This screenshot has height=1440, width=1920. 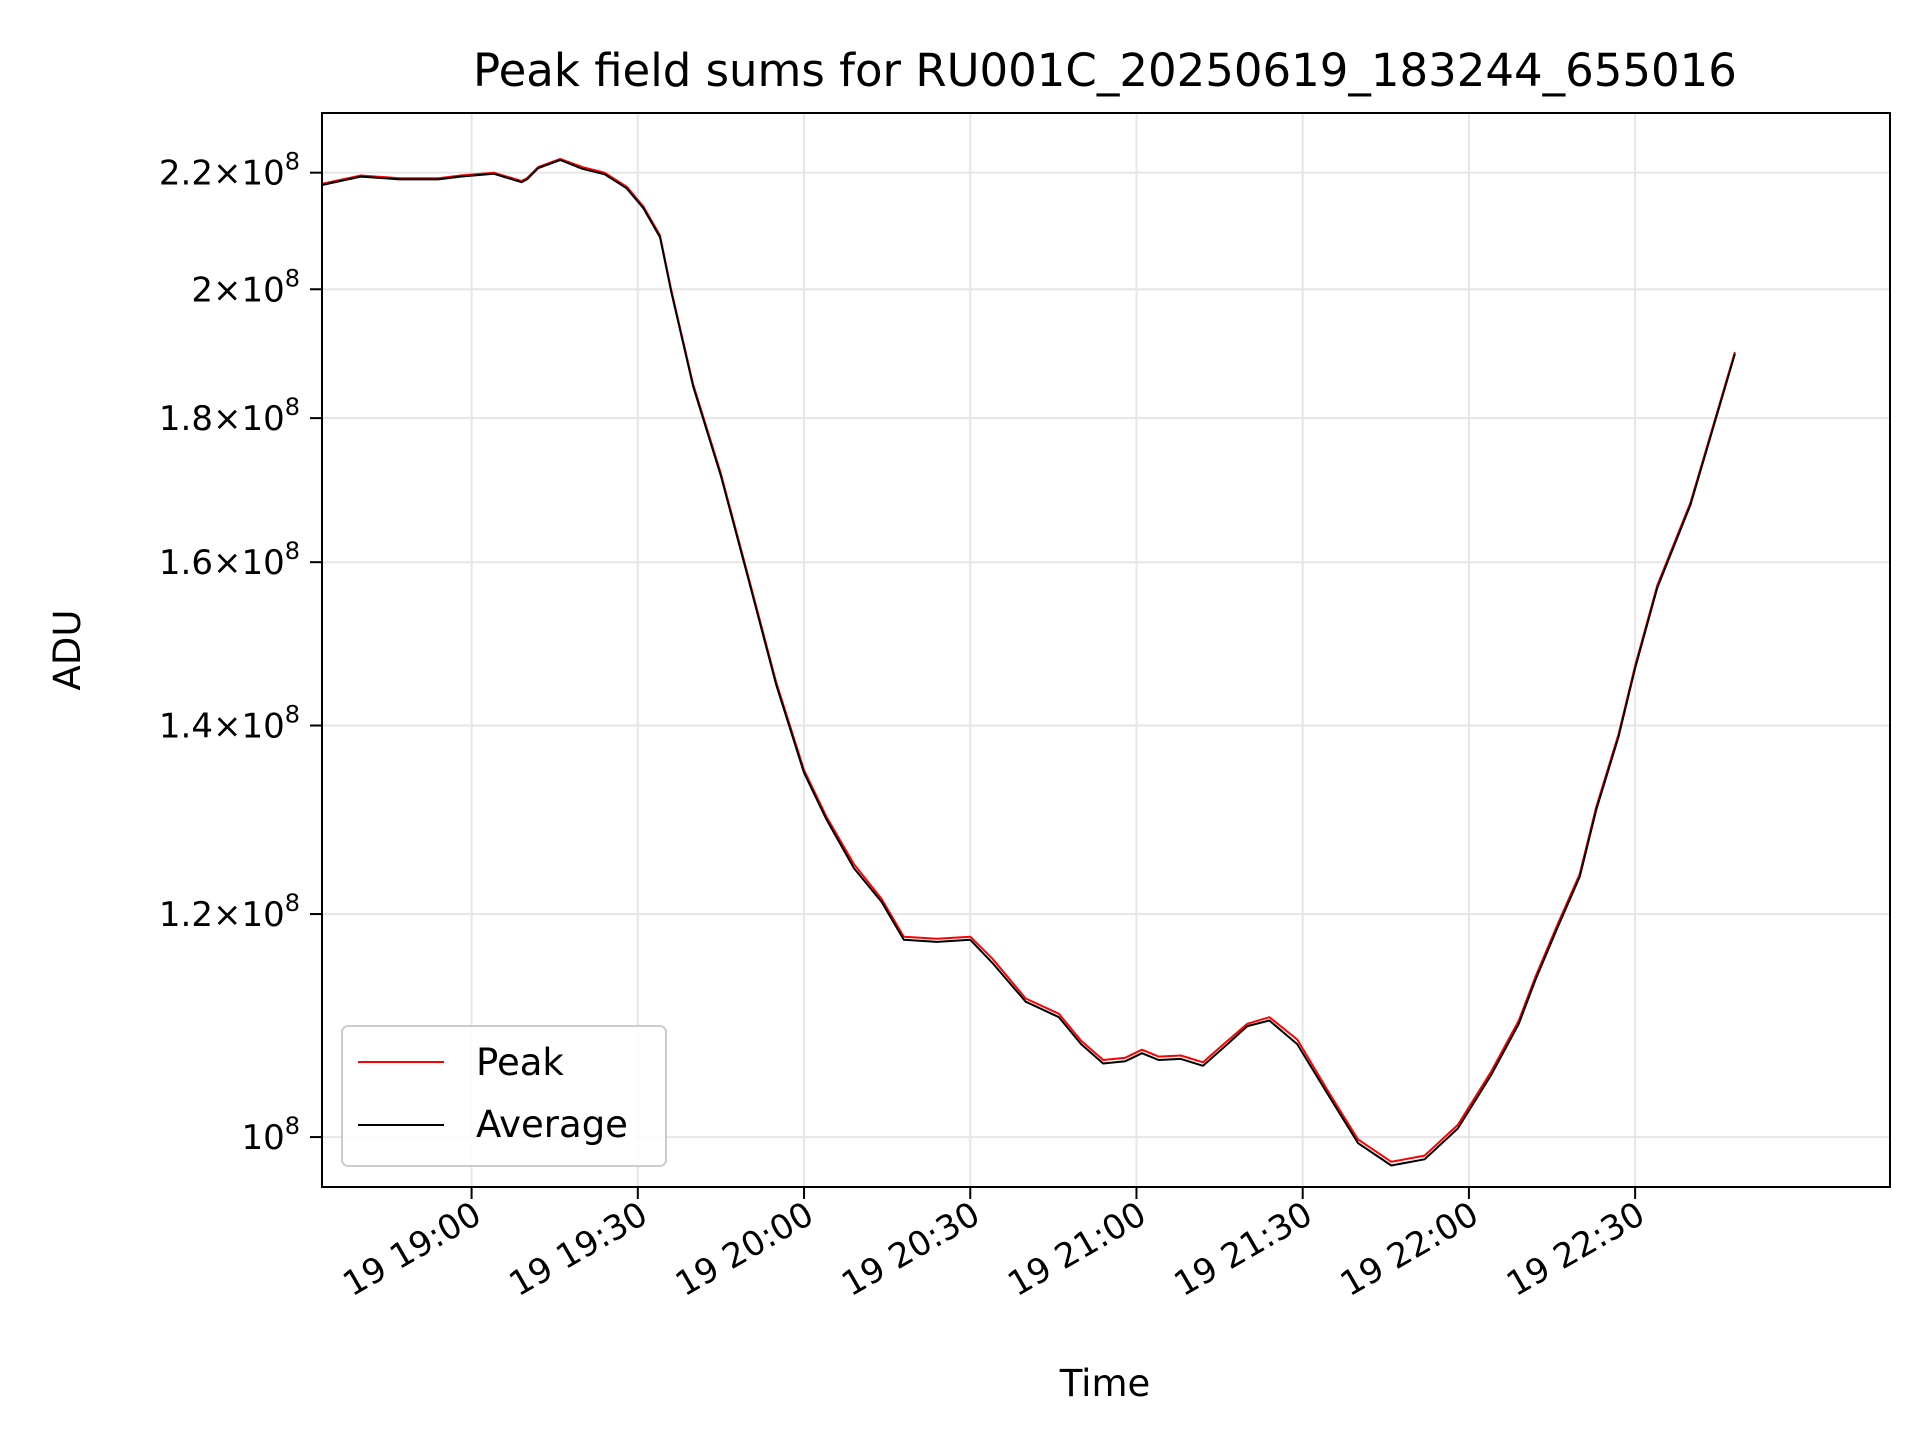 What do you see at coordinates (520, 1062) in the screenshot?
I see `legend-label-peak: Peak` at bounding box center [520, 1062].